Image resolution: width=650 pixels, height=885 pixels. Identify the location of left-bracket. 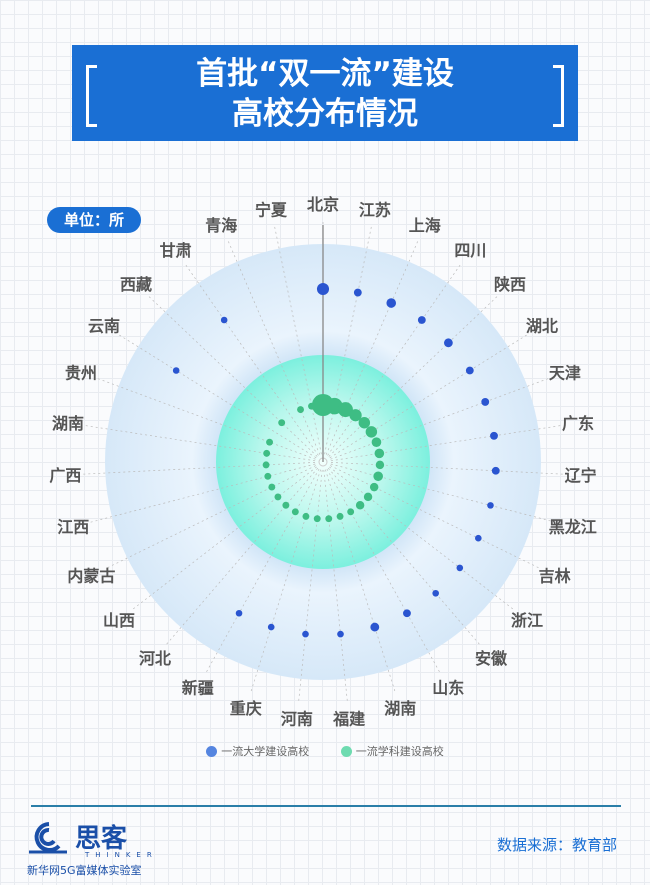
(91, 96).